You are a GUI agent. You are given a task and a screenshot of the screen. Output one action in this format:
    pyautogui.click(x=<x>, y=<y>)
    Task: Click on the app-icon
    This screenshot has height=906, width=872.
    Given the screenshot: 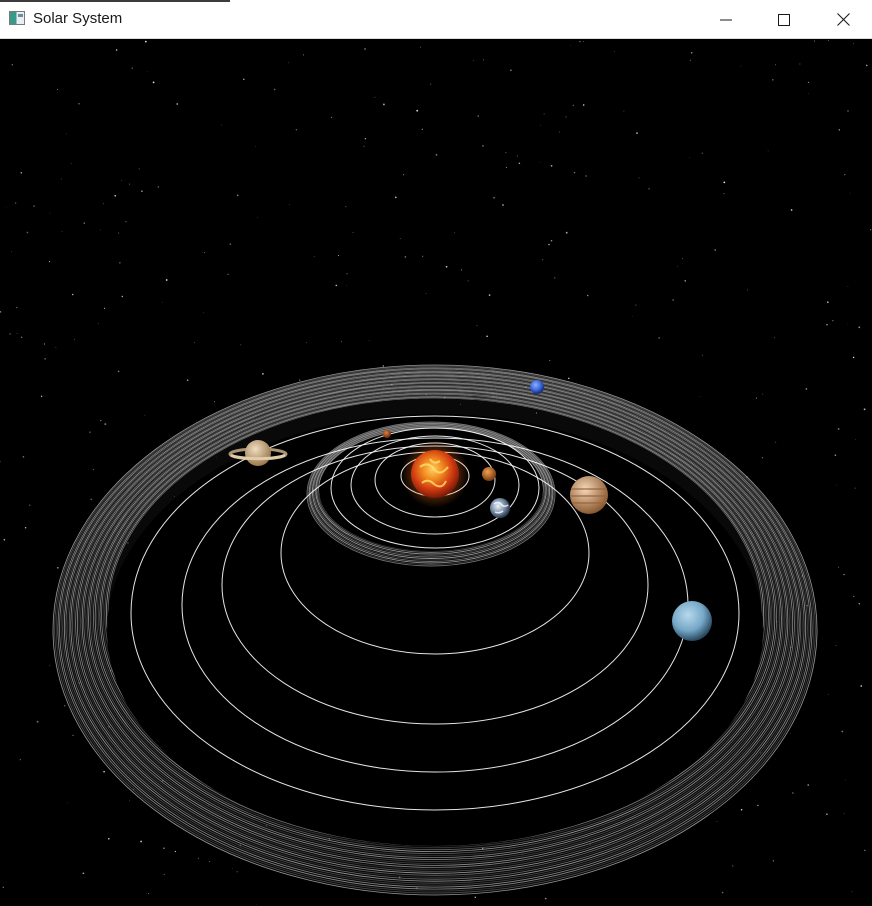 What is the action you would take?
    pyautogui.click(x=17, y=18)
    